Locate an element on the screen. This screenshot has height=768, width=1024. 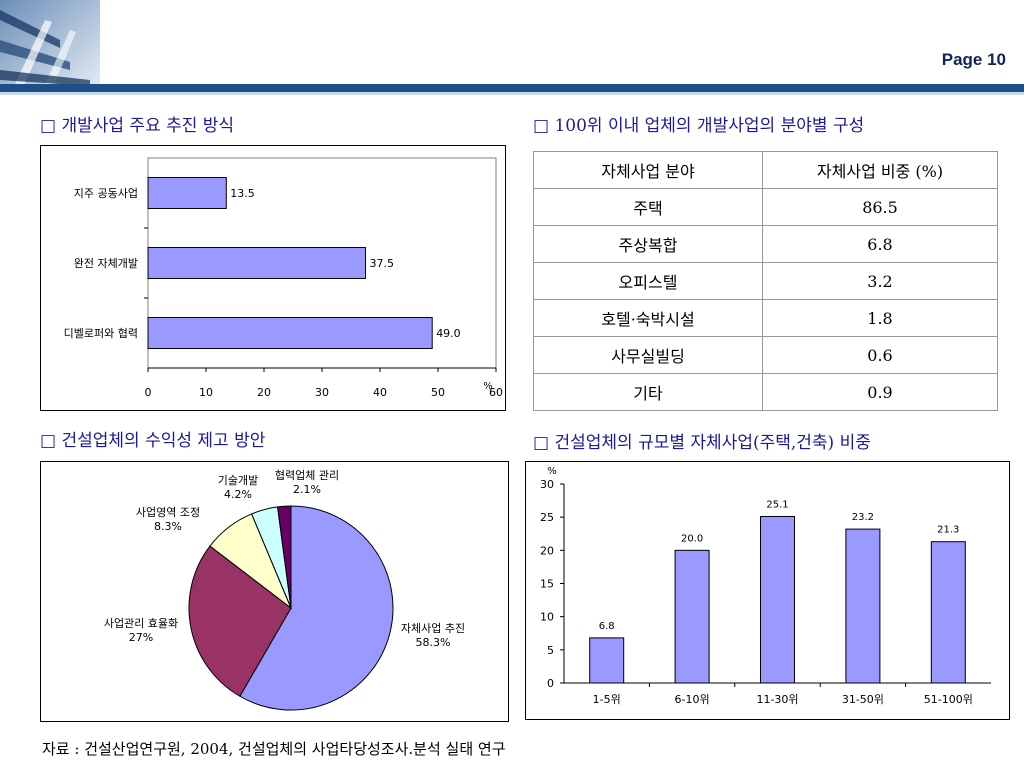
header-bar is located at coordinates (512, 88).